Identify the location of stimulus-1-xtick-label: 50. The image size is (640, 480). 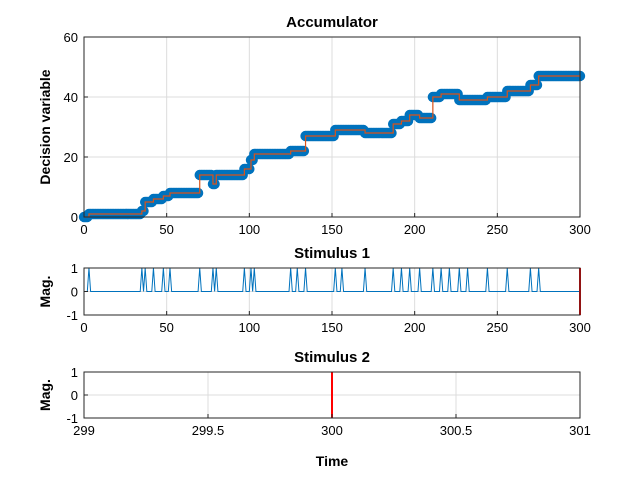
(166, 327).